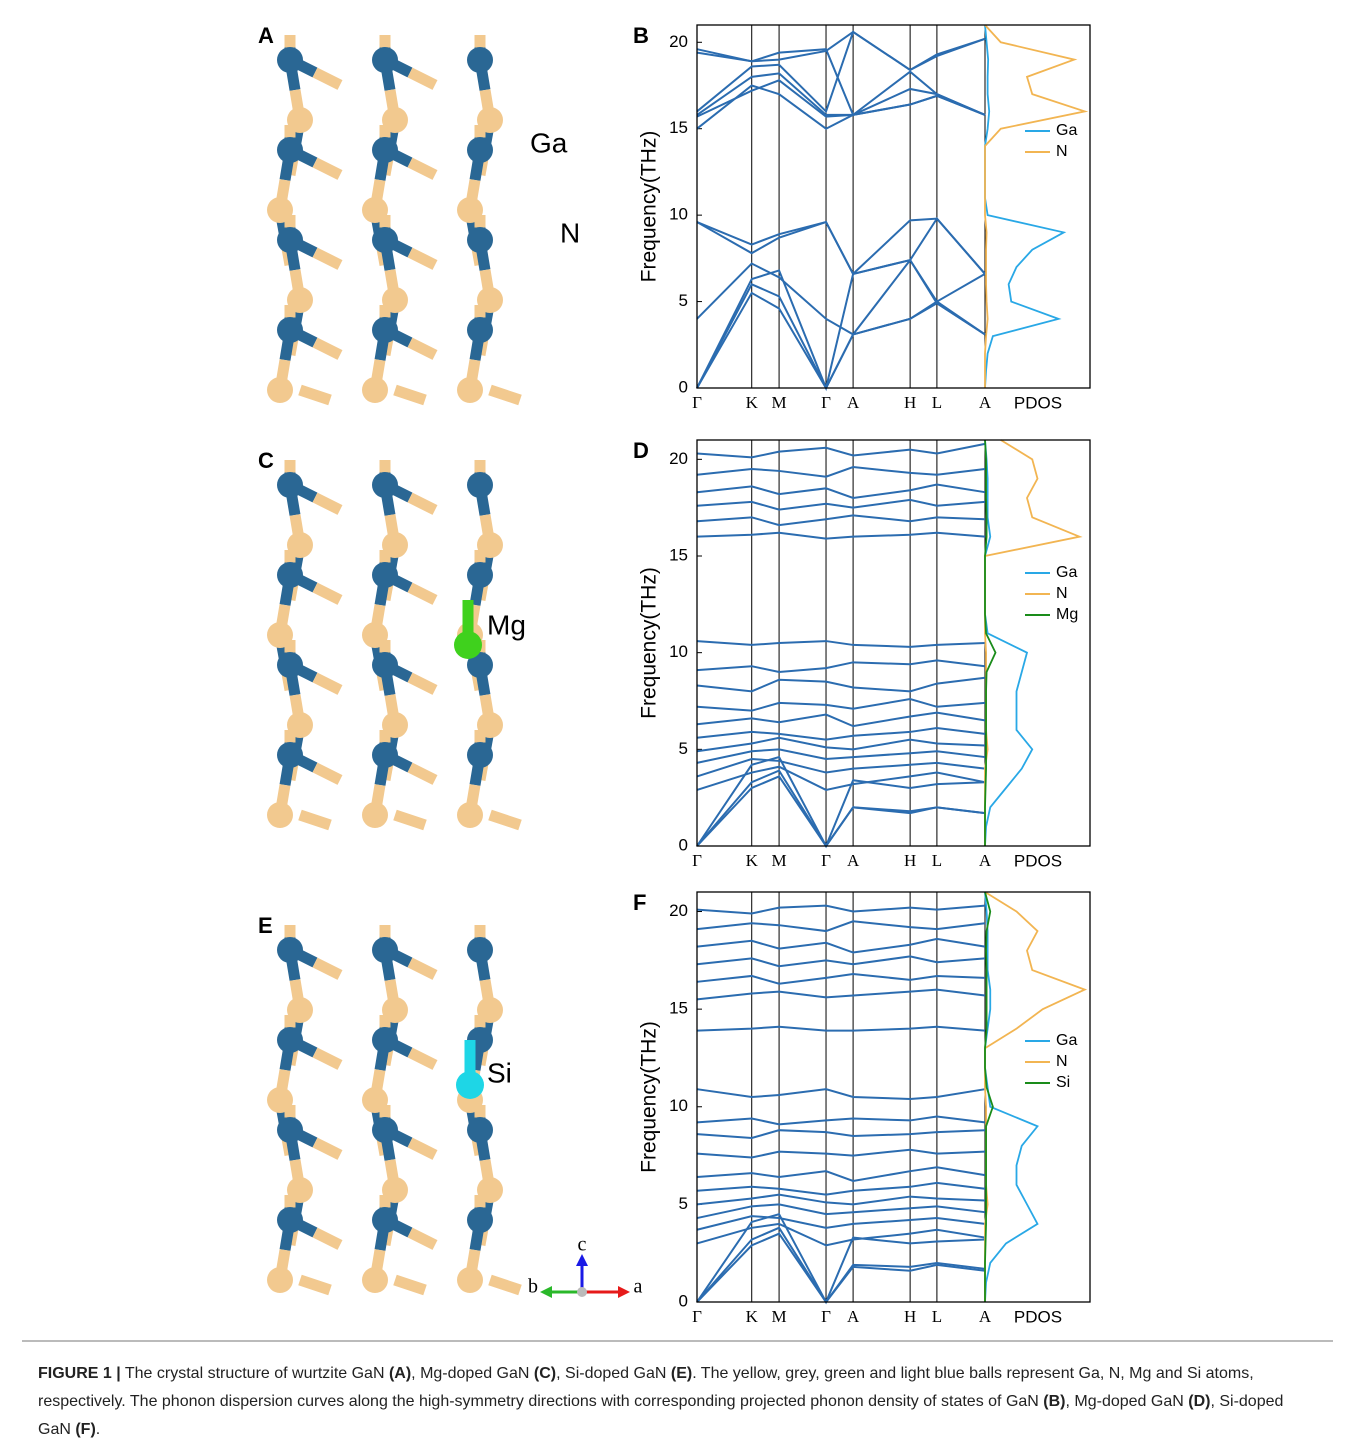 The height and width of the screenshot is (1444, 1355). I want to click on x-tick-label: L, so click(937, 860).